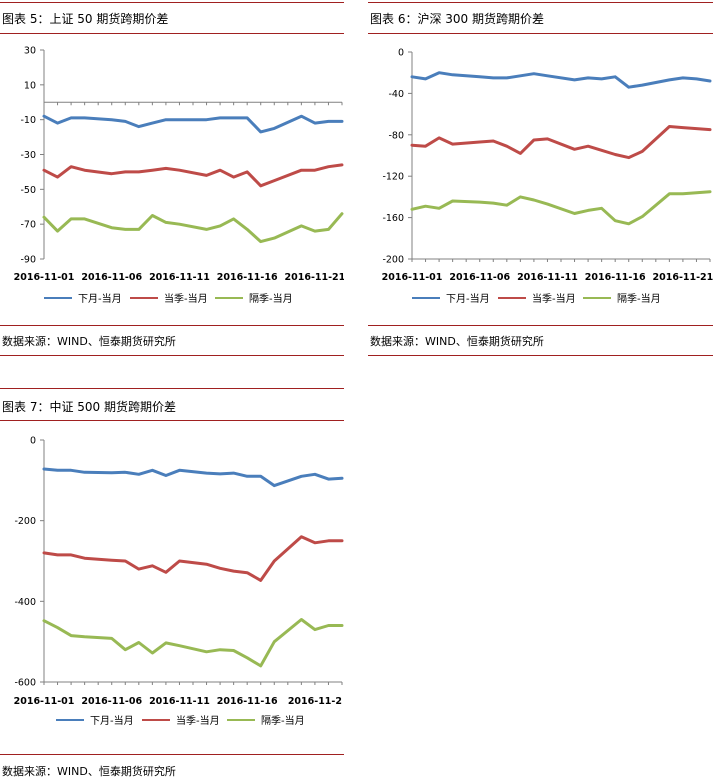  Describe the element at coordinates (30, 85) in the screenshot. I see `y-tick-label: 10` at that location.